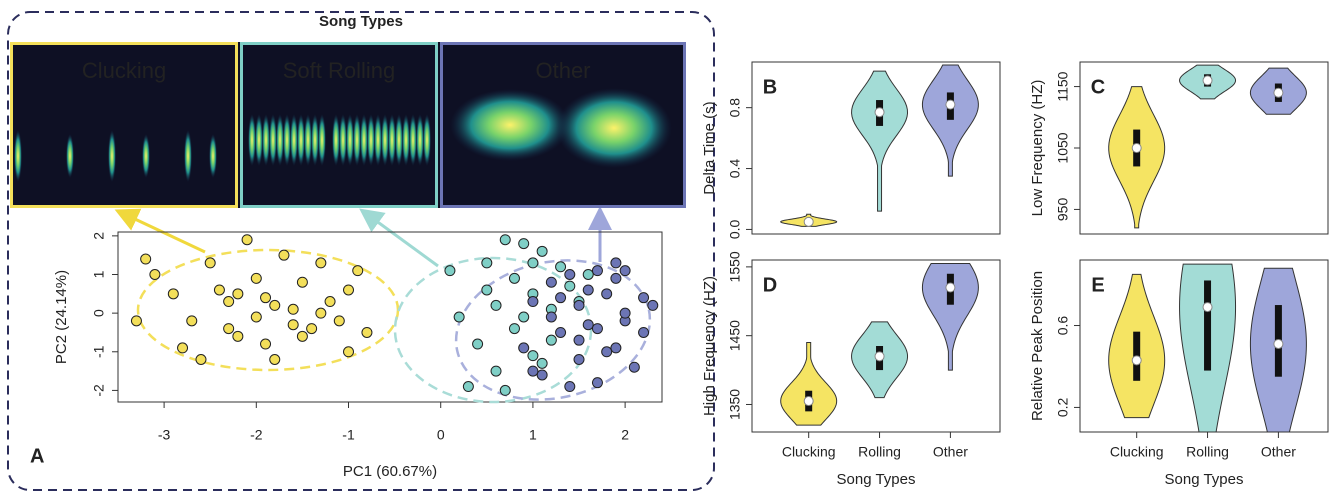 The image size is (1336, 496). What do you see at coordinates (99, 274) in the screenshot?
I see `y-tick-label: 1` at bounding box center [99, 274].